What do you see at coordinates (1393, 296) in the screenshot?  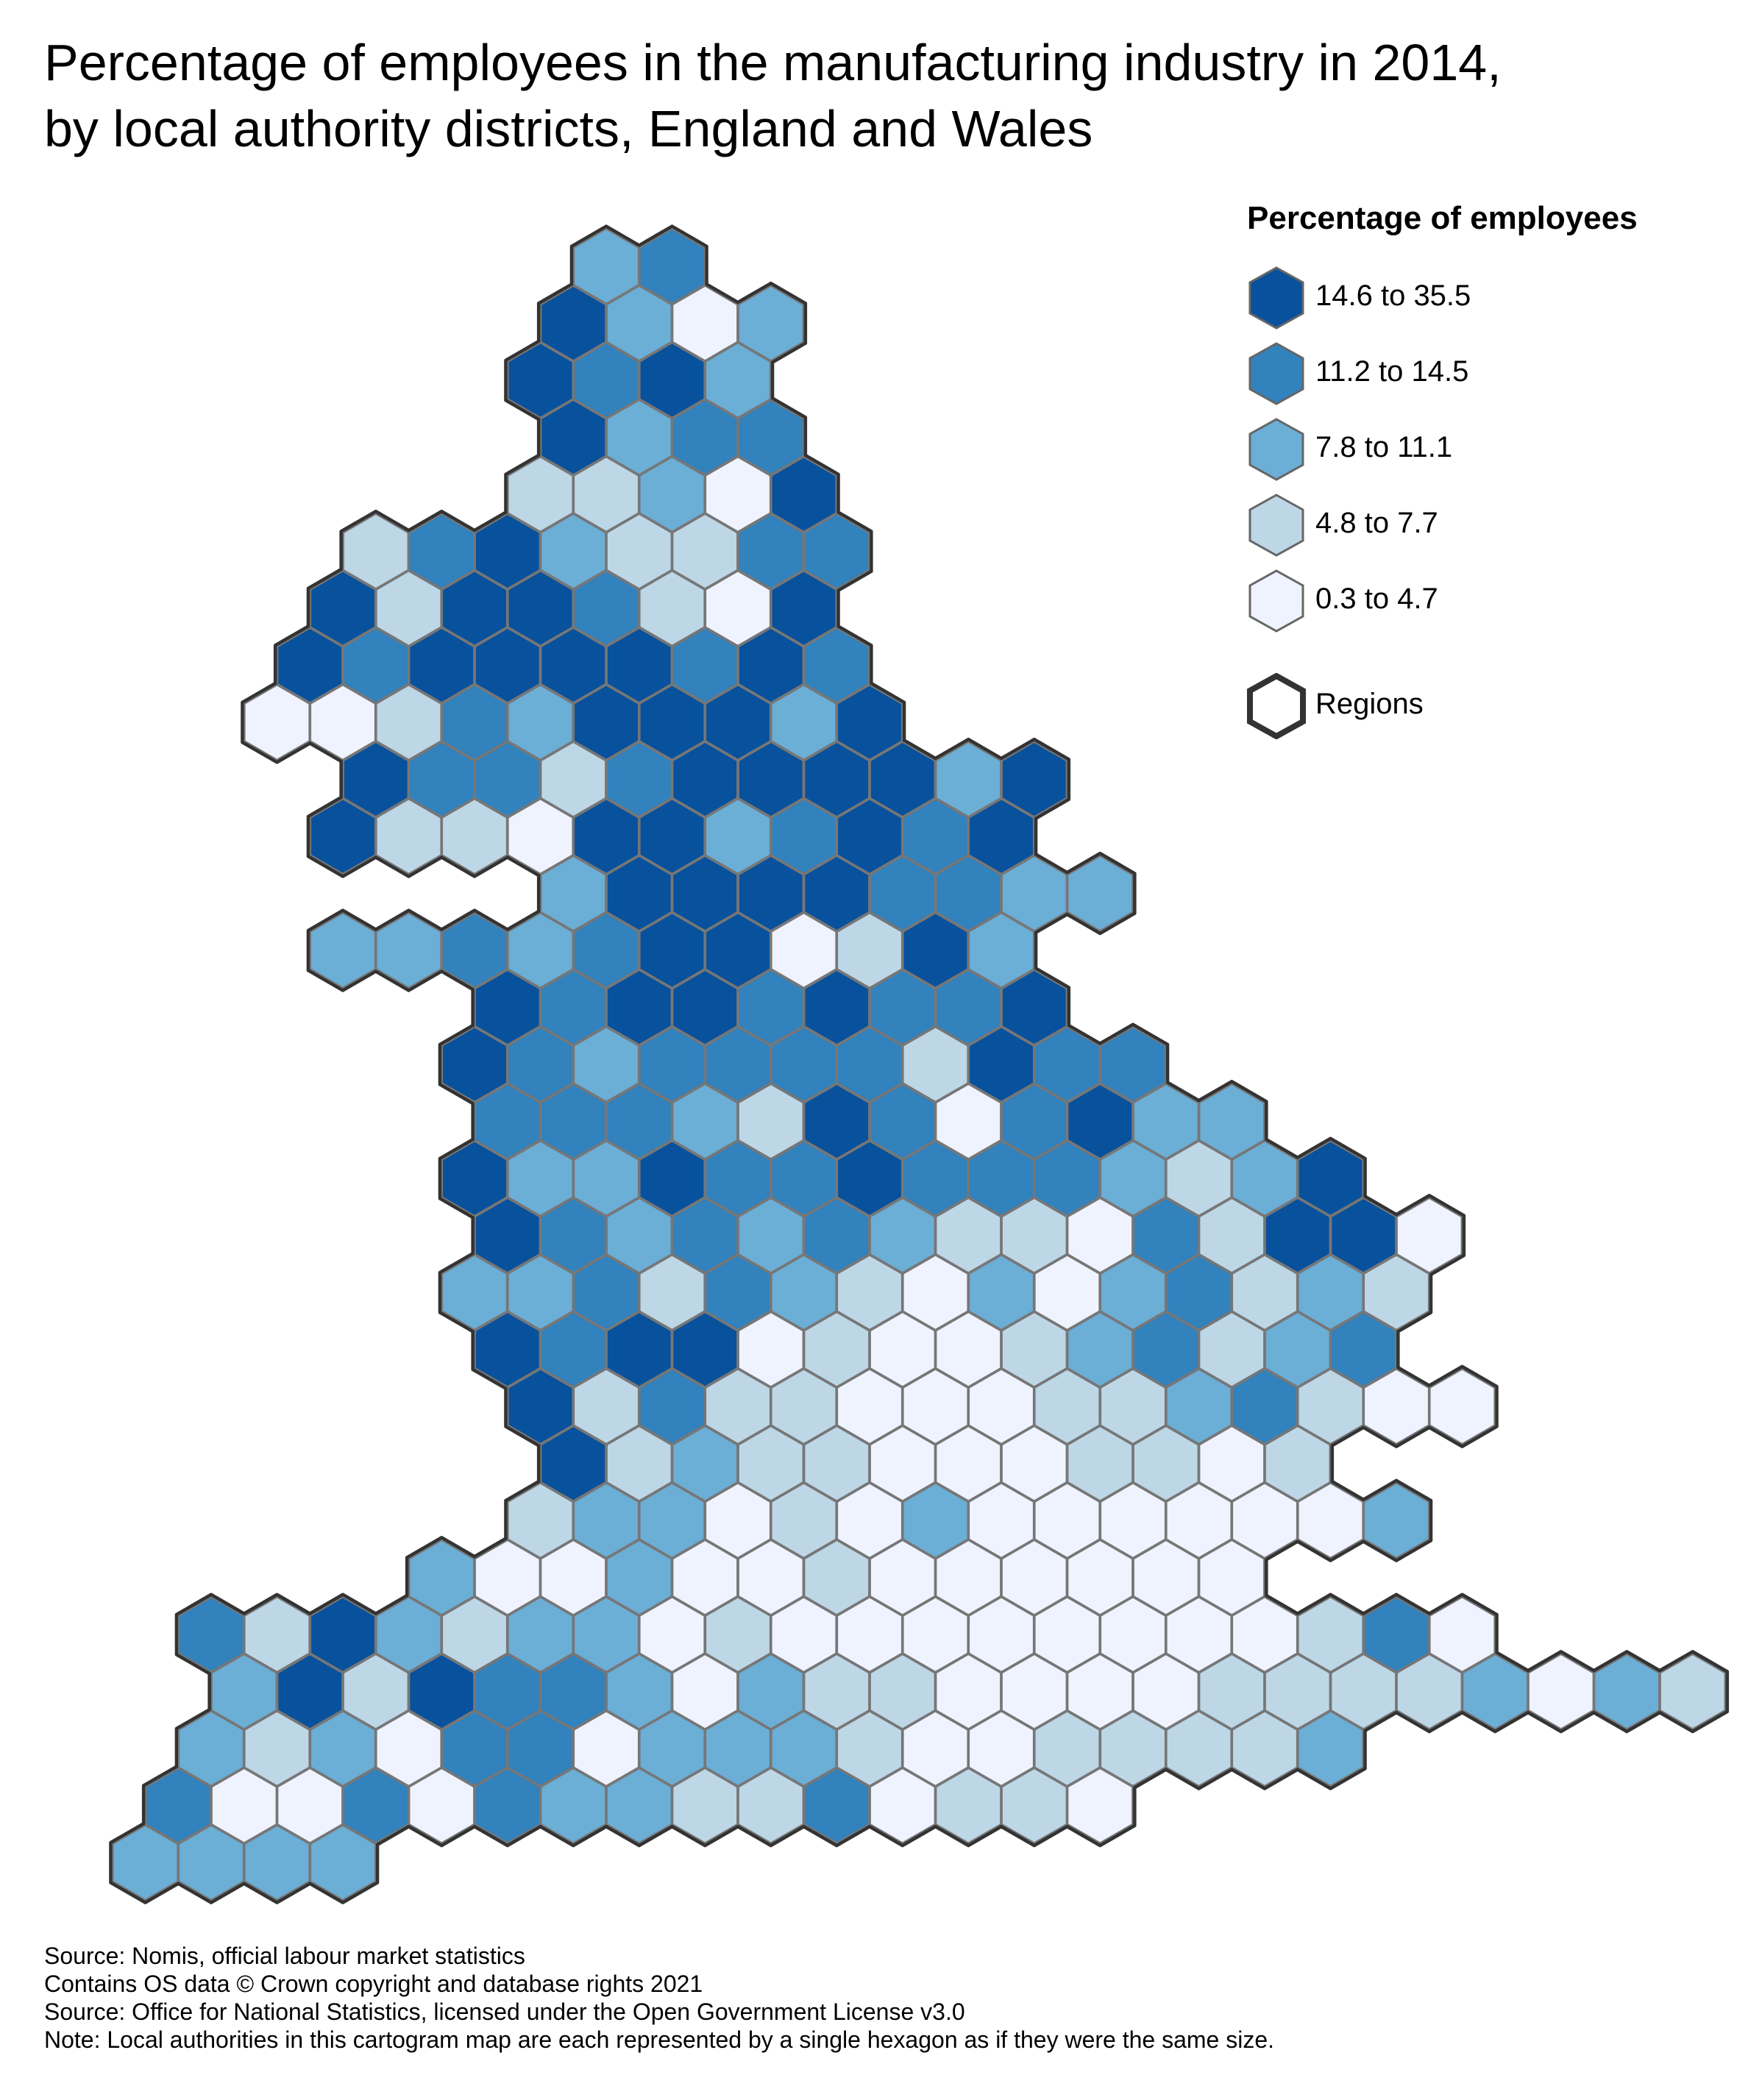 I see `legend-label: 14.6 to 35.5` at bounding box center [1393, 296].